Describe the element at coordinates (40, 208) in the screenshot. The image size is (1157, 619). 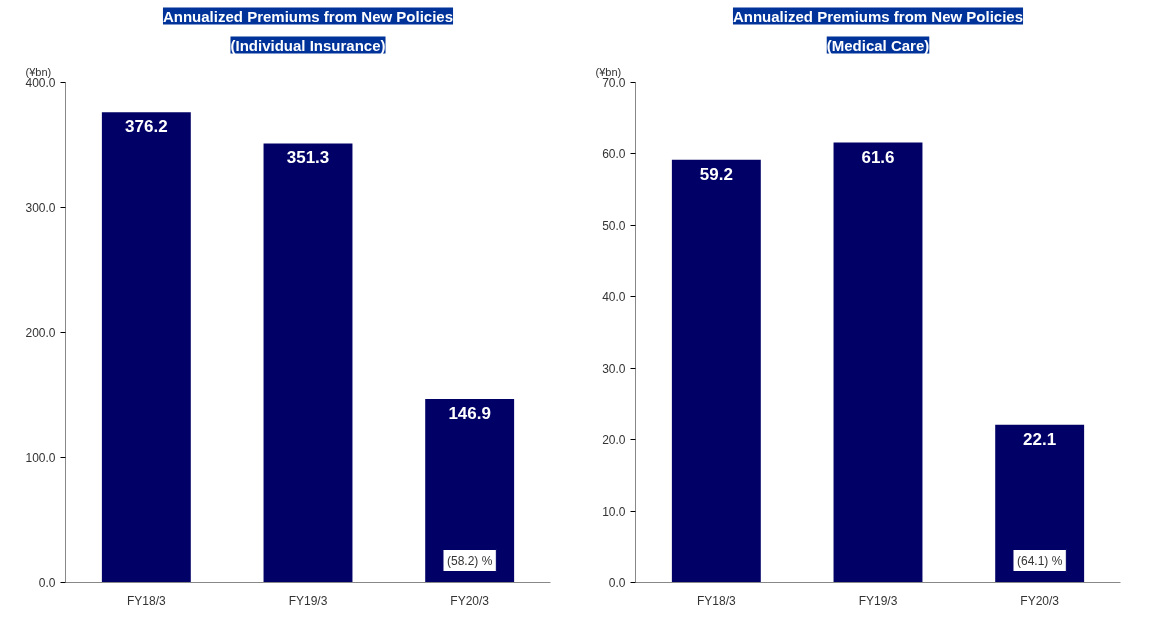
I see `y-tick-label: 300.0` at that location.